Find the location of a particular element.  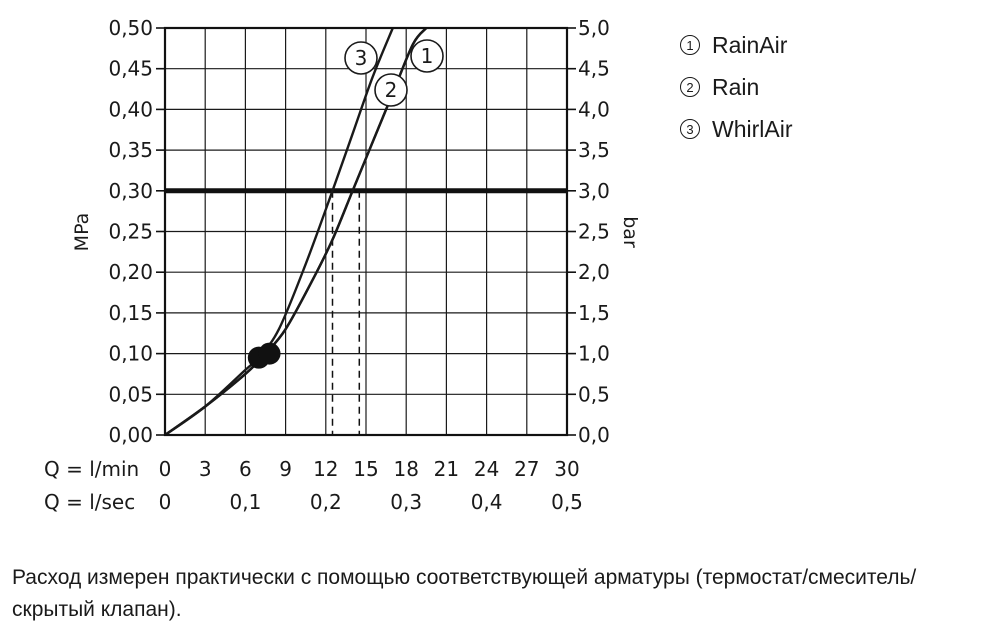

x-tick-label-lmin: 30 is located at coordinates (566, 469).